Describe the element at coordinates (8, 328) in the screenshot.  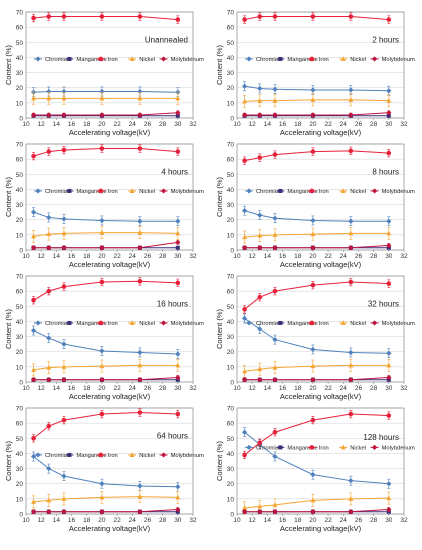
I see `y-axis-label: Content (%)` at that location.